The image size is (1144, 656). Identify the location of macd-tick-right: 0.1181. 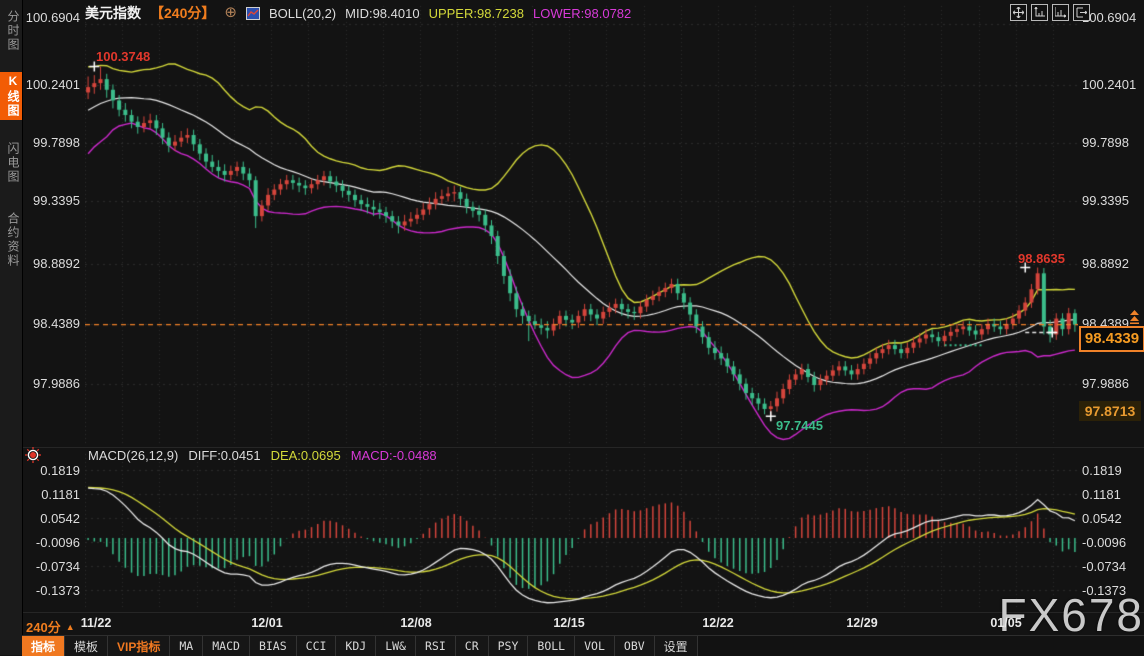
(1101, 494).